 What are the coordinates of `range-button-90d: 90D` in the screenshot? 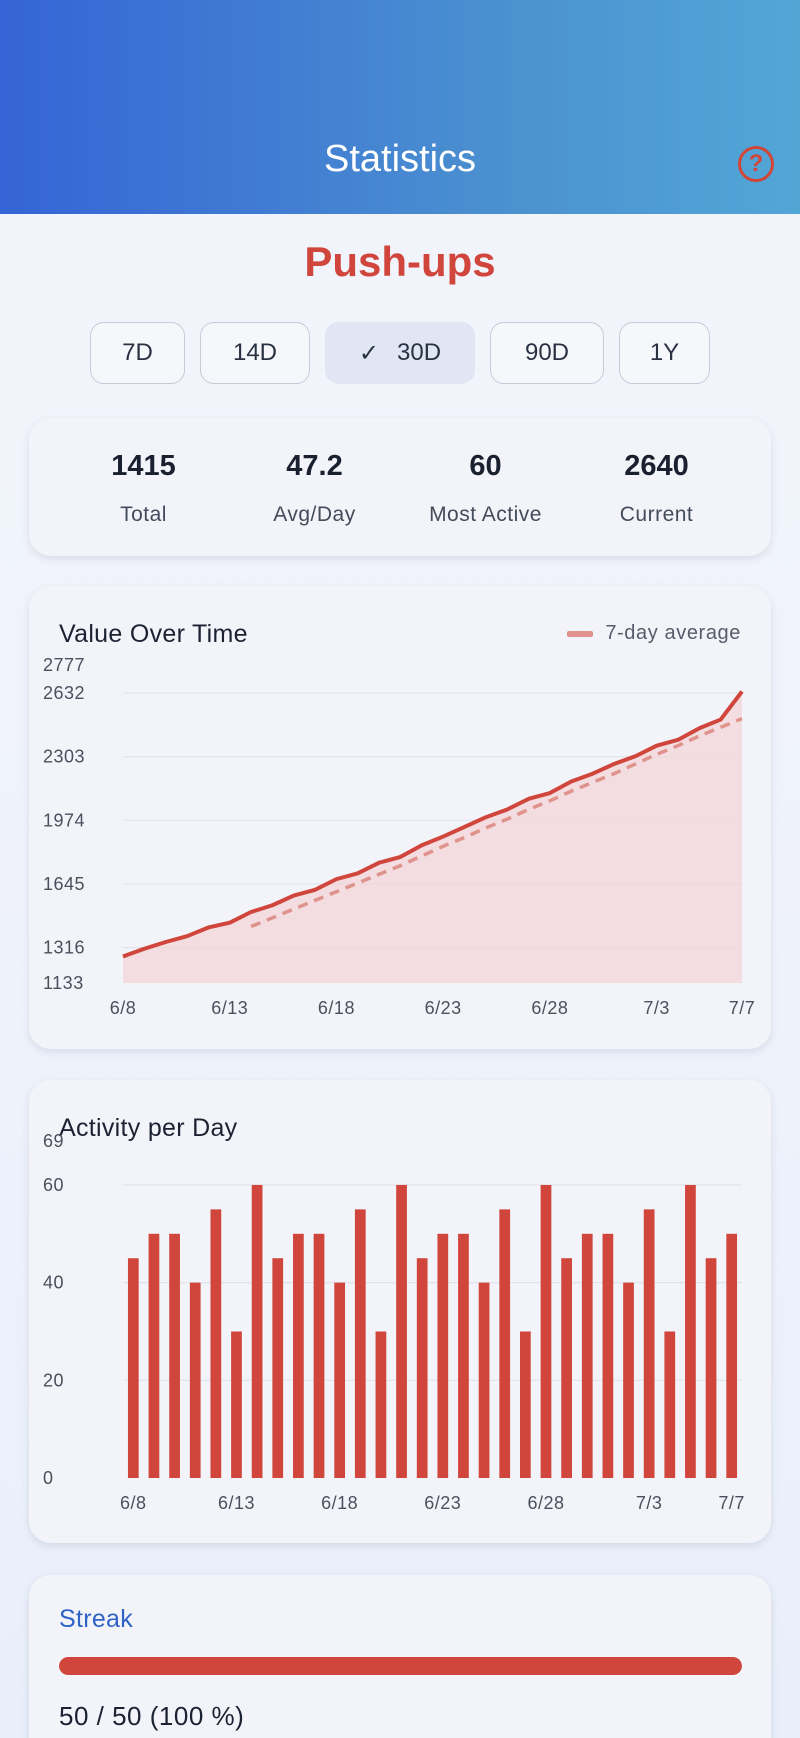 It's located at (547, 353).